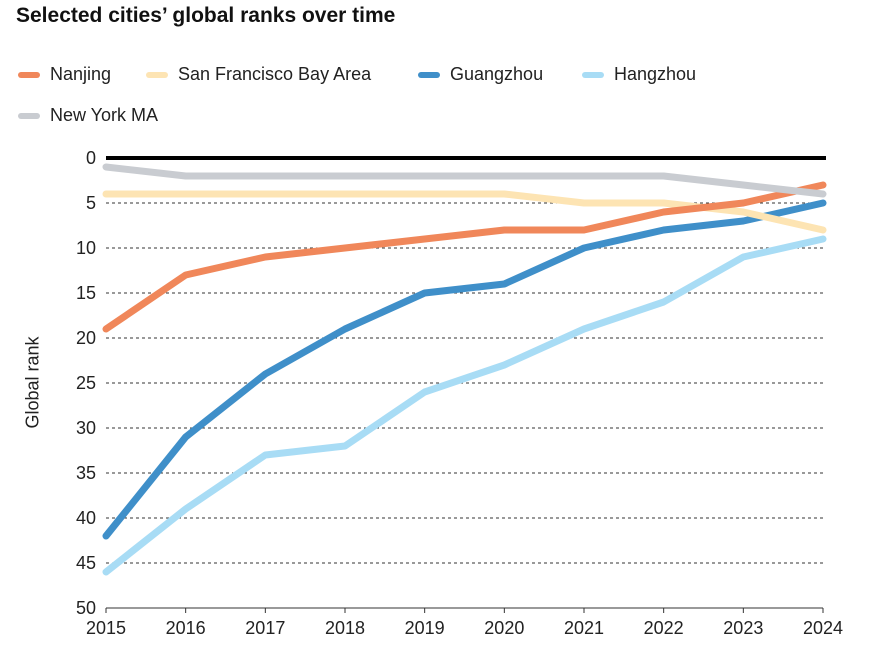 This screenshot has width=873, height=649. I want to click on legend-item-guangzhou: Guangzhou, so click(480, 74).